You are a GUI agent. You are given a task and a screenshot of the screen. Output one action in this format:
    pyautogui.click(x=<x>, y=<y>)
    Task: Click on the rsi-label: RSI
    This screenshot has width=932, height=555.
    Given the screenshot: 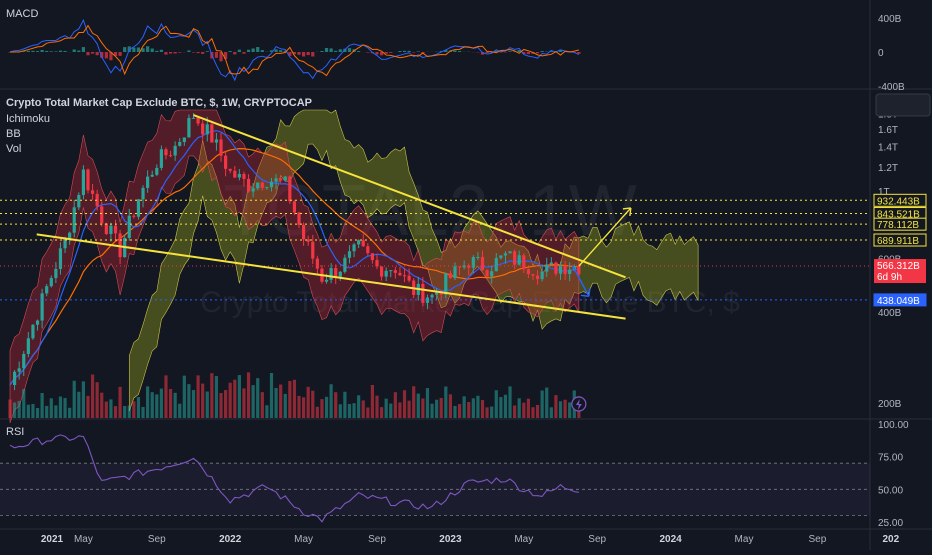 What is the action you would take?
    pyautogui.click(x=15, y=432)
    